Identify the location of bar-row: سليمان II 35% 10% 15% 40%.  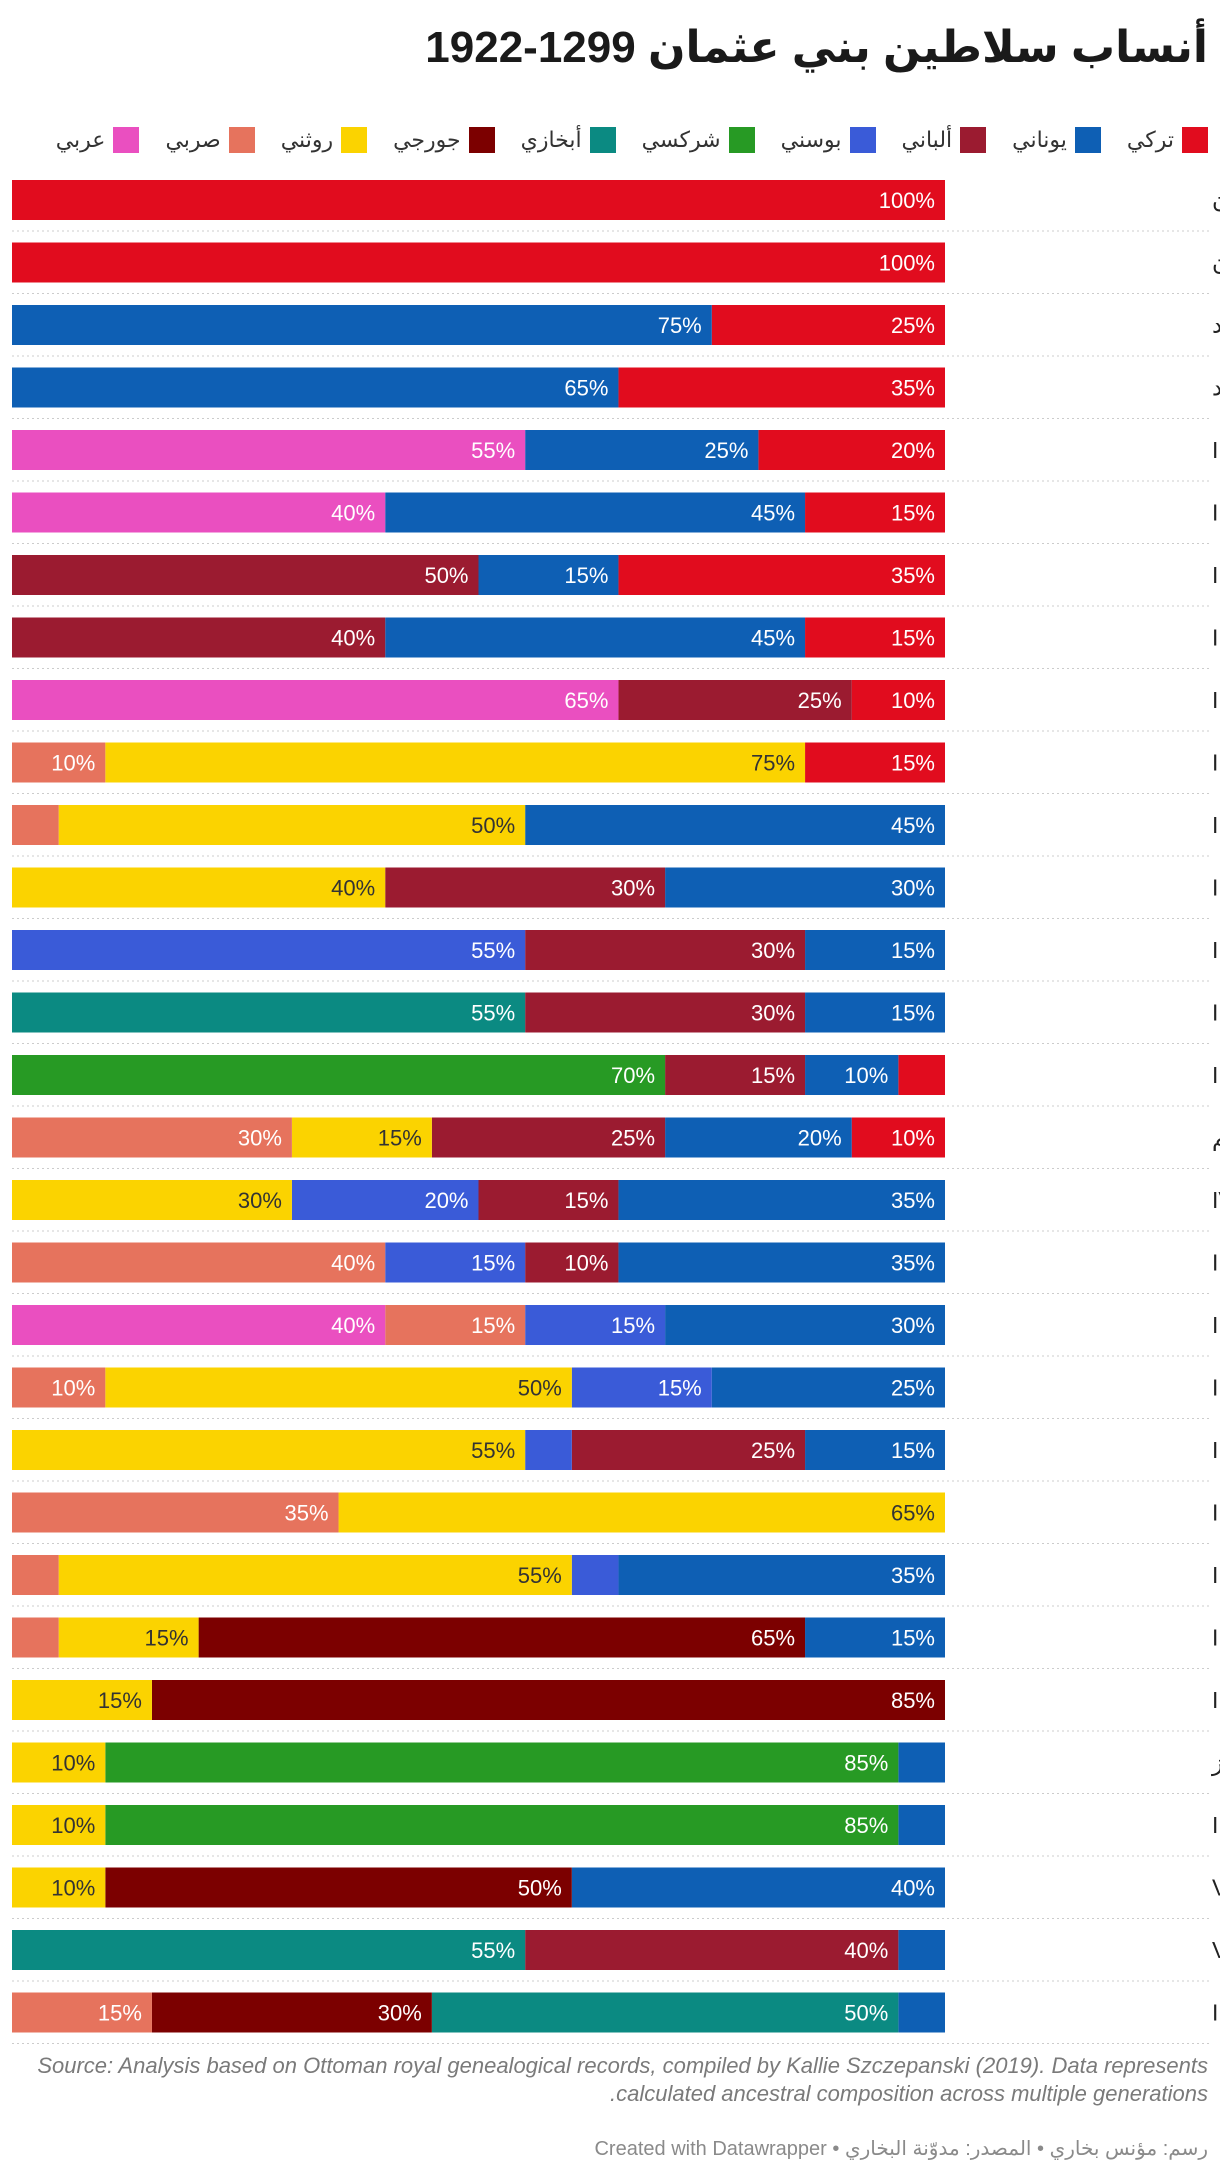
(616, 1268).